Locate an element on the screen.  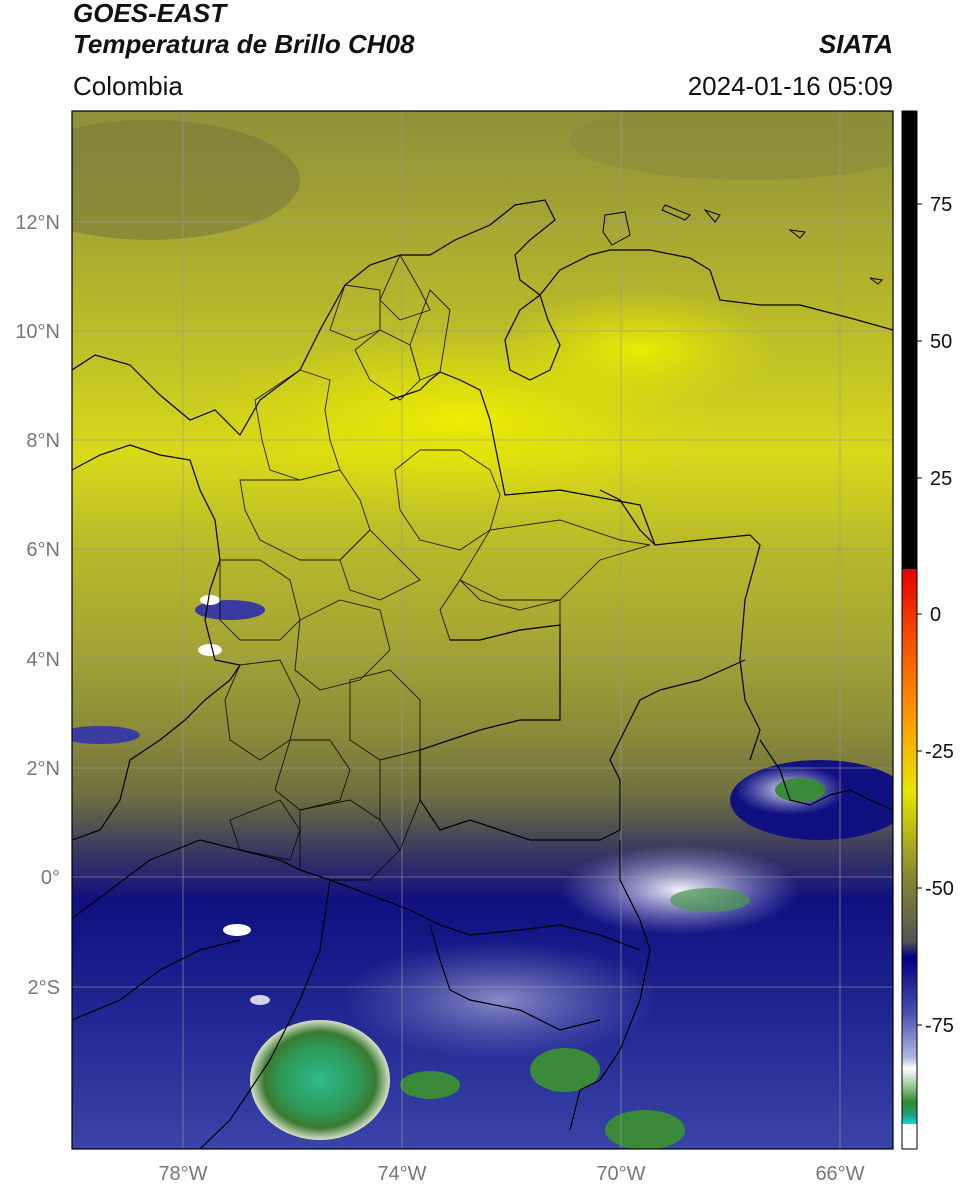
map-title-line1: GOES-EAST is located at coordinates (150, 14).